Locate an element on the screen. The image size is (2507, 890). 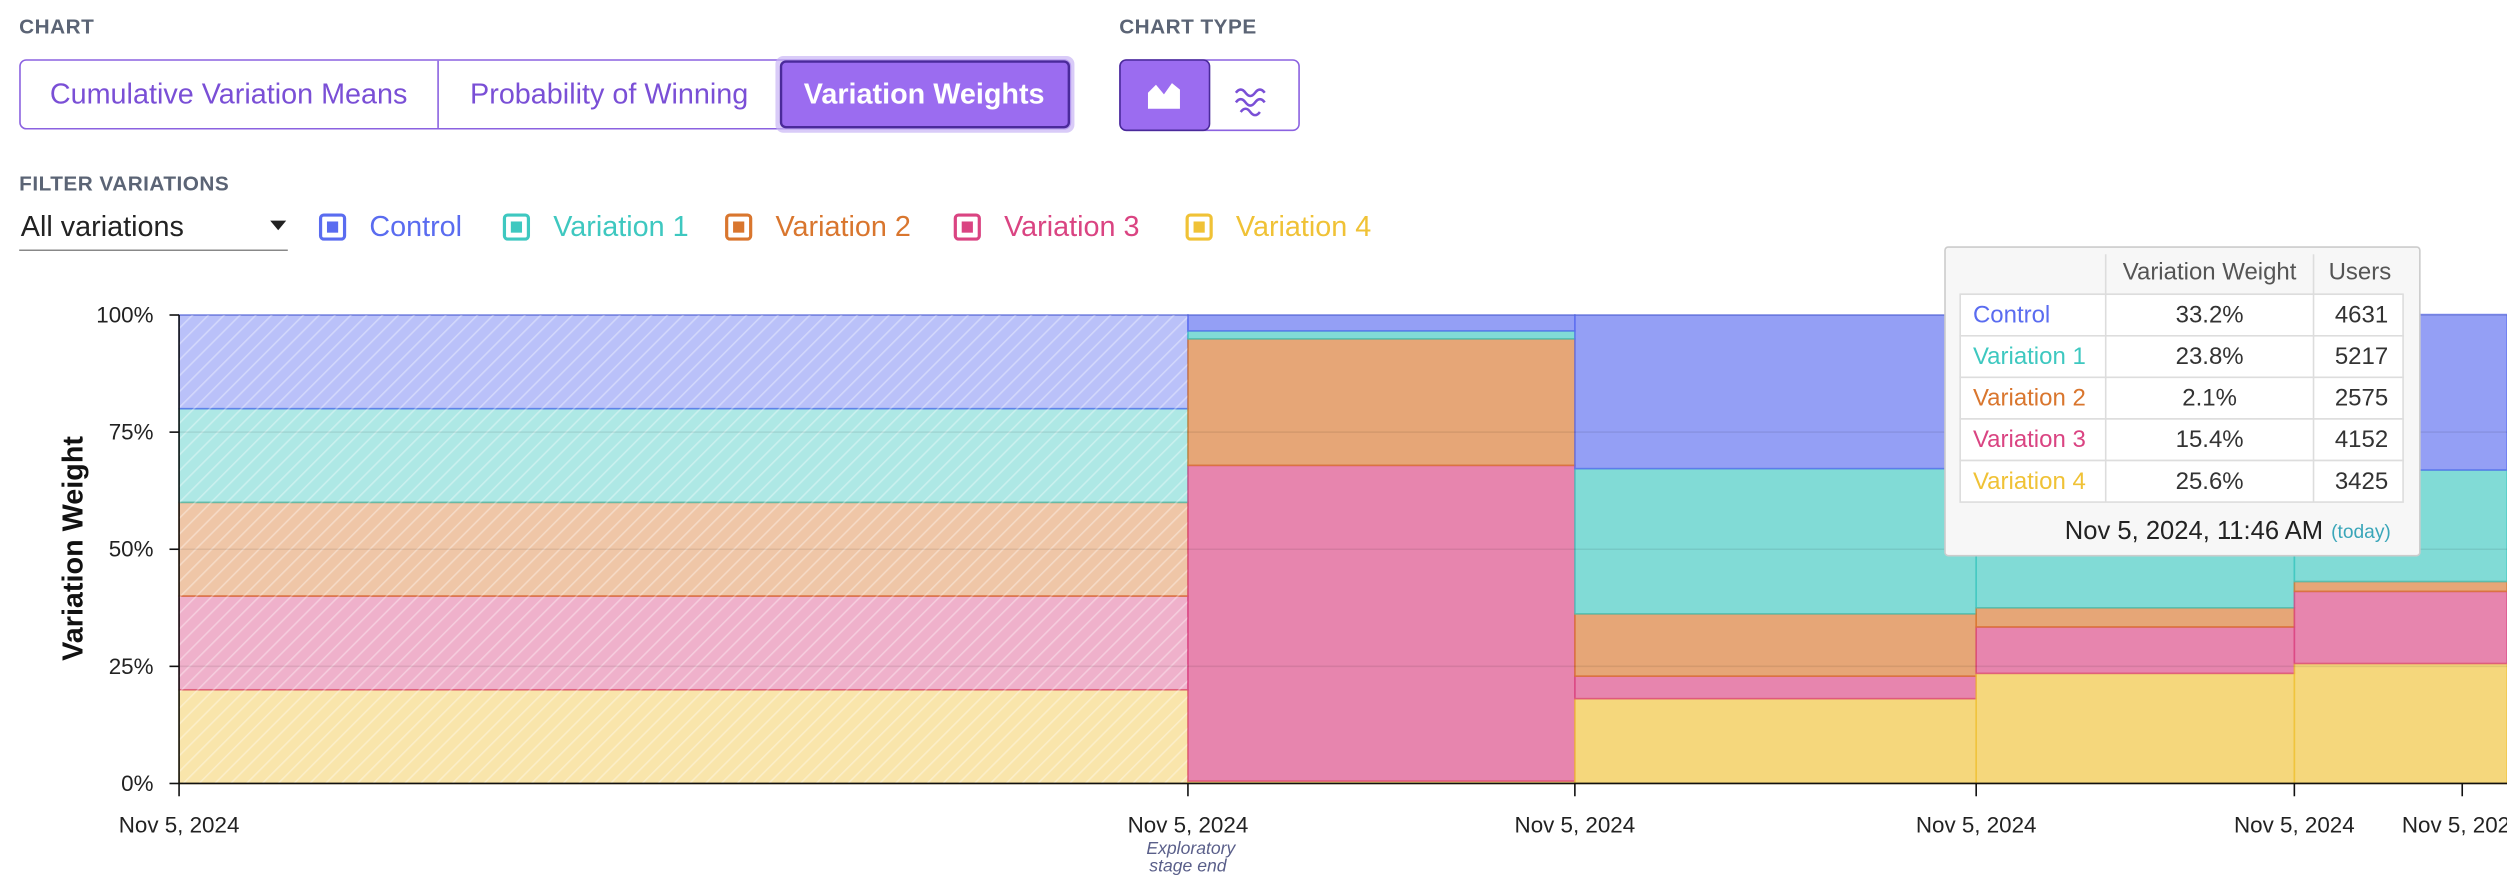
row-users: 4631 is located at coordinates (2361, 315).